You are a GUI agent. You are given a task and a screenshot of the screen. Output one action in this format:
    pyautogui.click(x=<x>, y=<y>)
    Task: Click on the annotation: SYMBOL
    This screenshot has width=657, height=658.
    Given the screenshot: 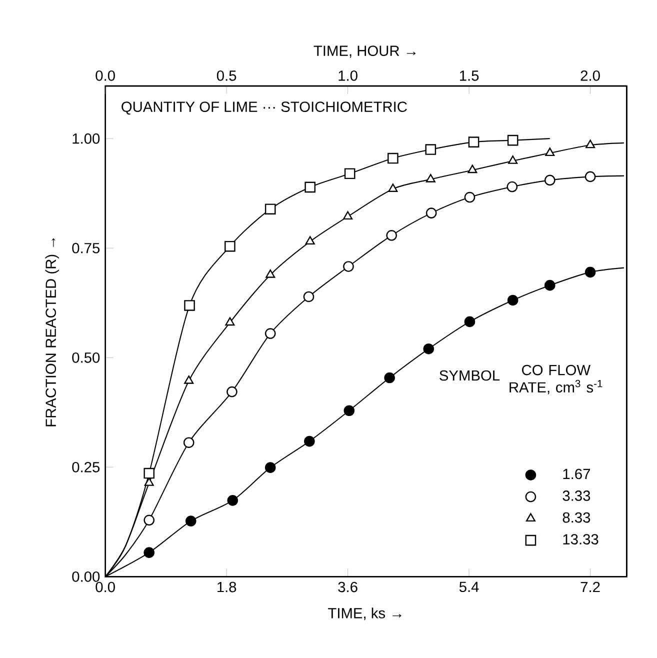 What is the action you would take?
    pyautogui.click(x=470, y=375)
    